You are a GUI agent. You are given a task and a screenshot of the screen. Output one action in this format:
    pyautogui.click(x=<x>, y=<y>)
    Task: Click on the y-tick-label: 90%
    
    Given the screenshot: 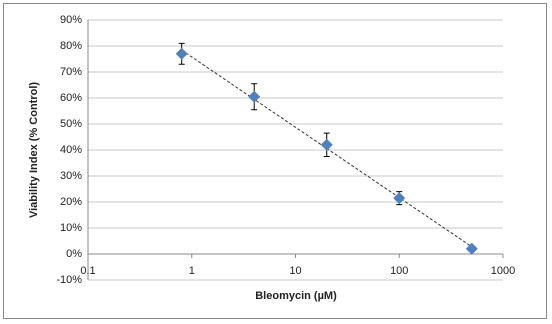 What is the action you would take?
    pyautogui.click(x=71, y=20)
    